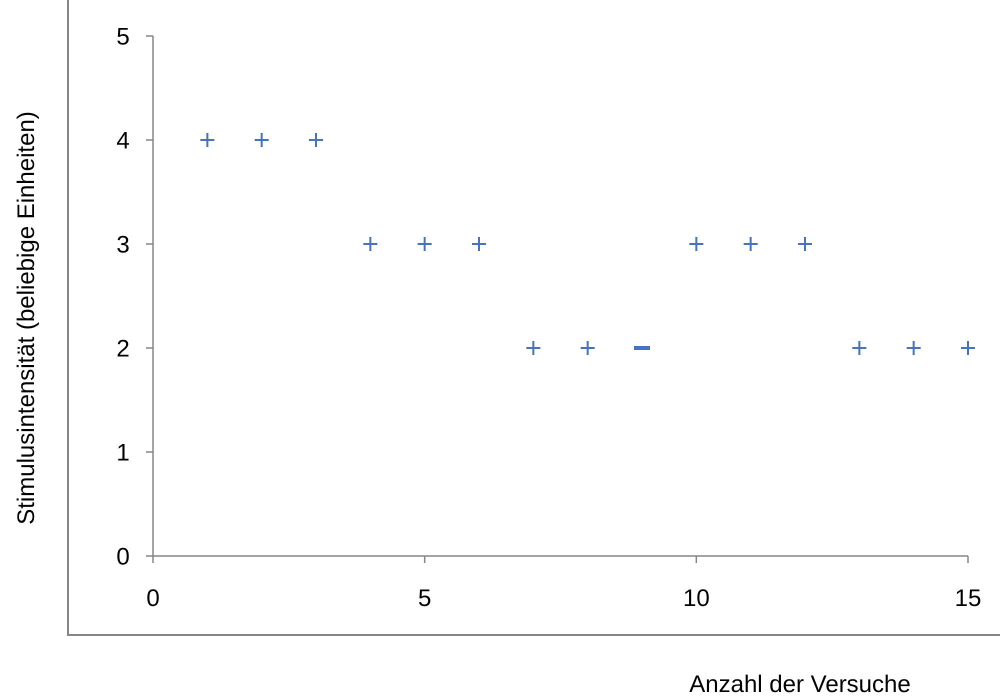  I want to click on x-tick-label: 5, so click(425, 598).